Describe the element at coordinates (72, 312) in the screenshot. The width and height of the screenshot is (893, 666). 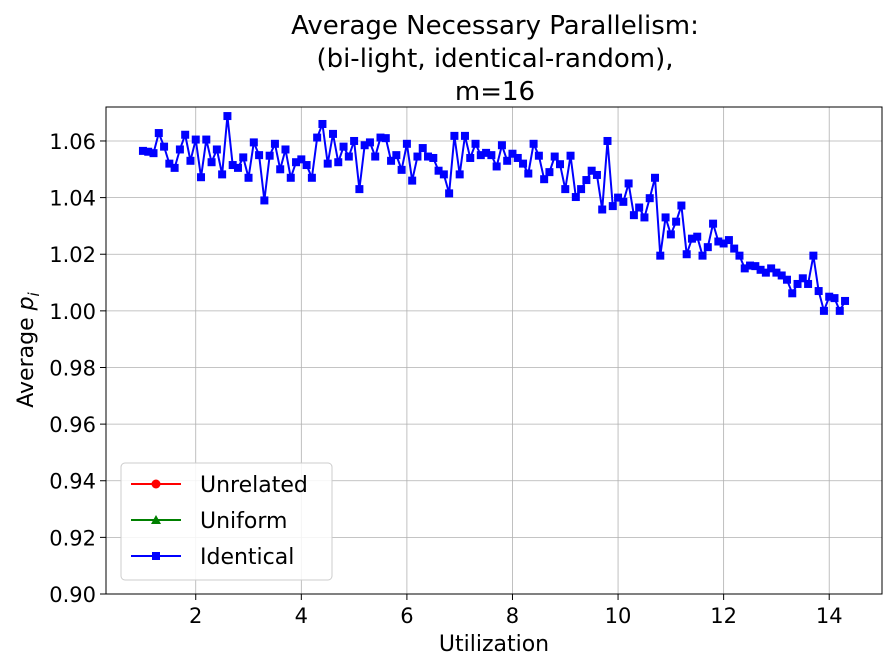
I see `y-tick-label: 1.00` at that location.